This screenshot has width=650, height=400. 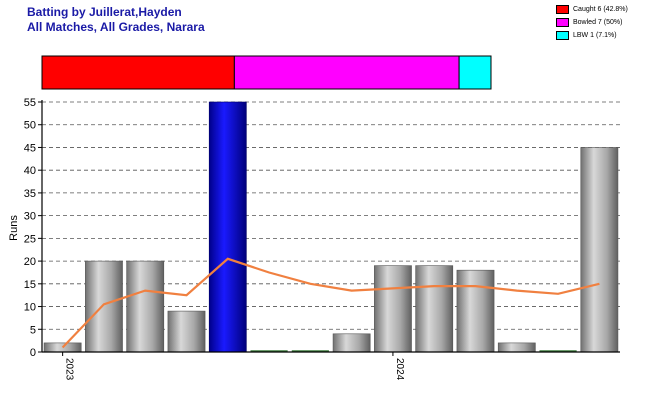 I want to click on legend-swatch-bowled, so click(x=562, y=22).